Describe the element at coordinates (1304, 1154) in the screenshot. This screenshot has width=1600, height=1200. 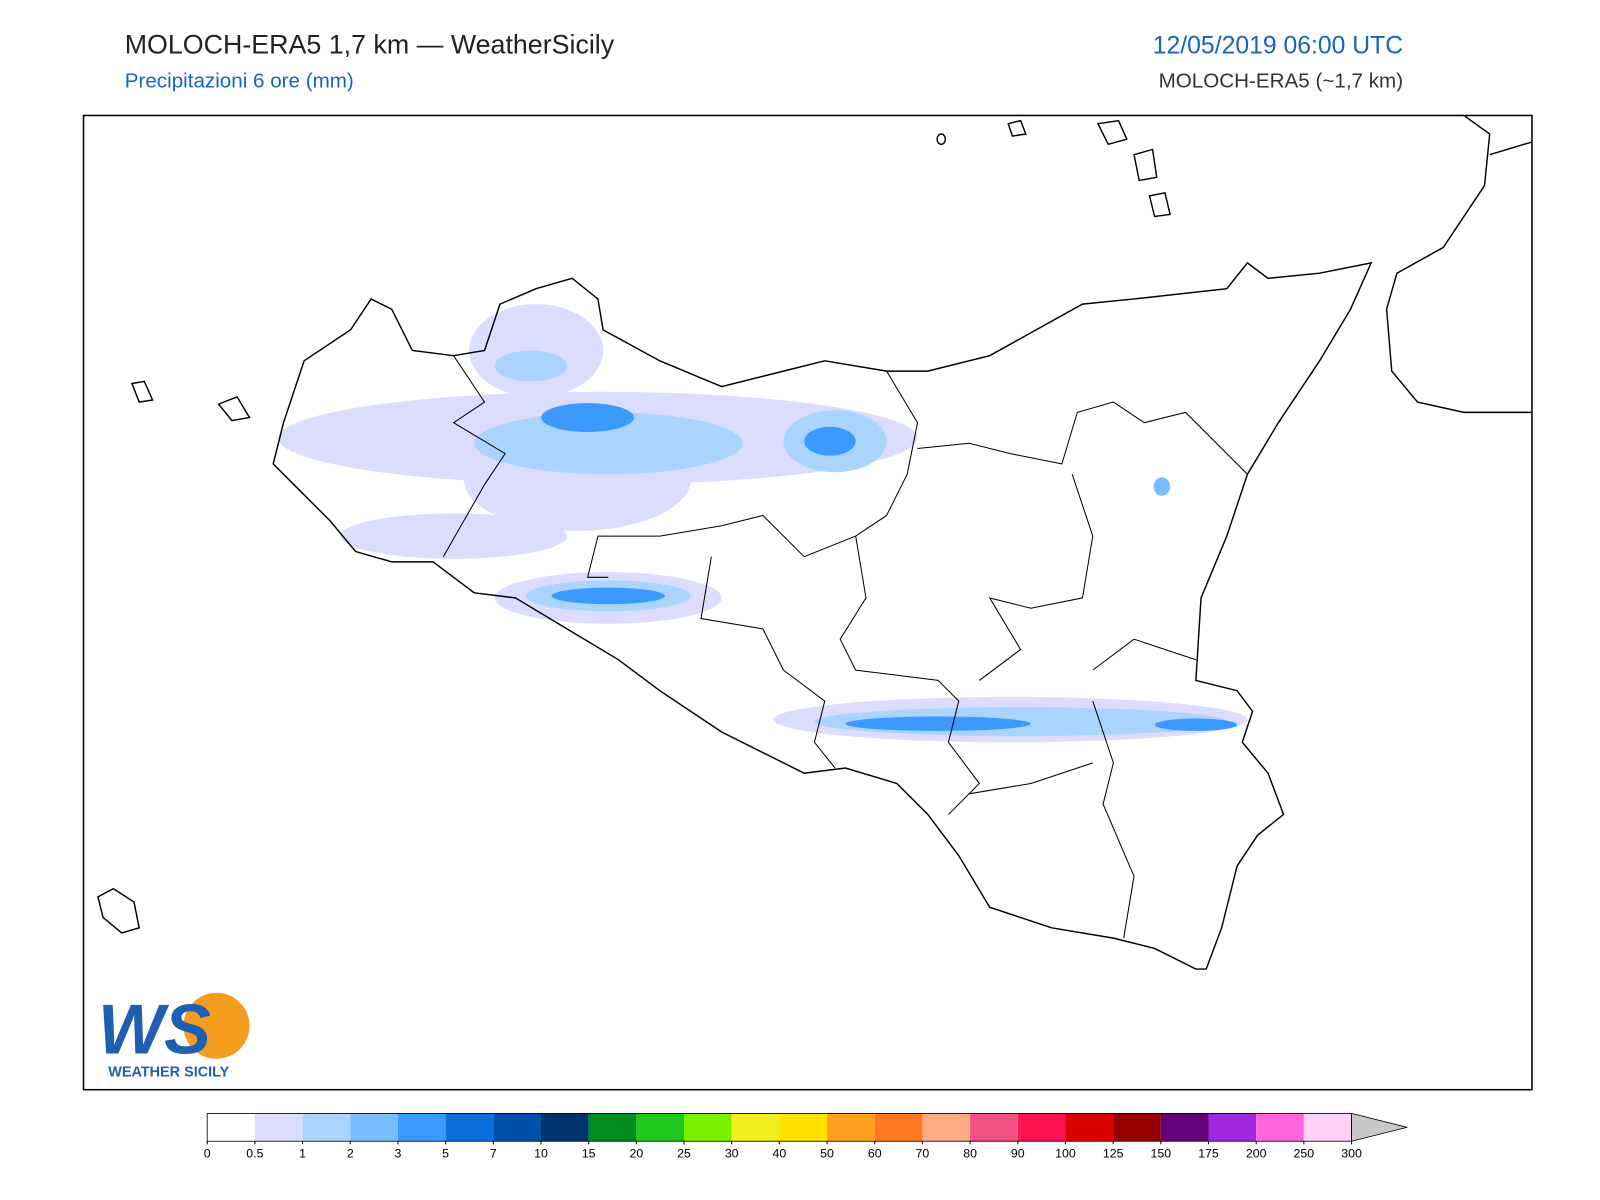
I see `colorbar-tick-label: 250` at that location.